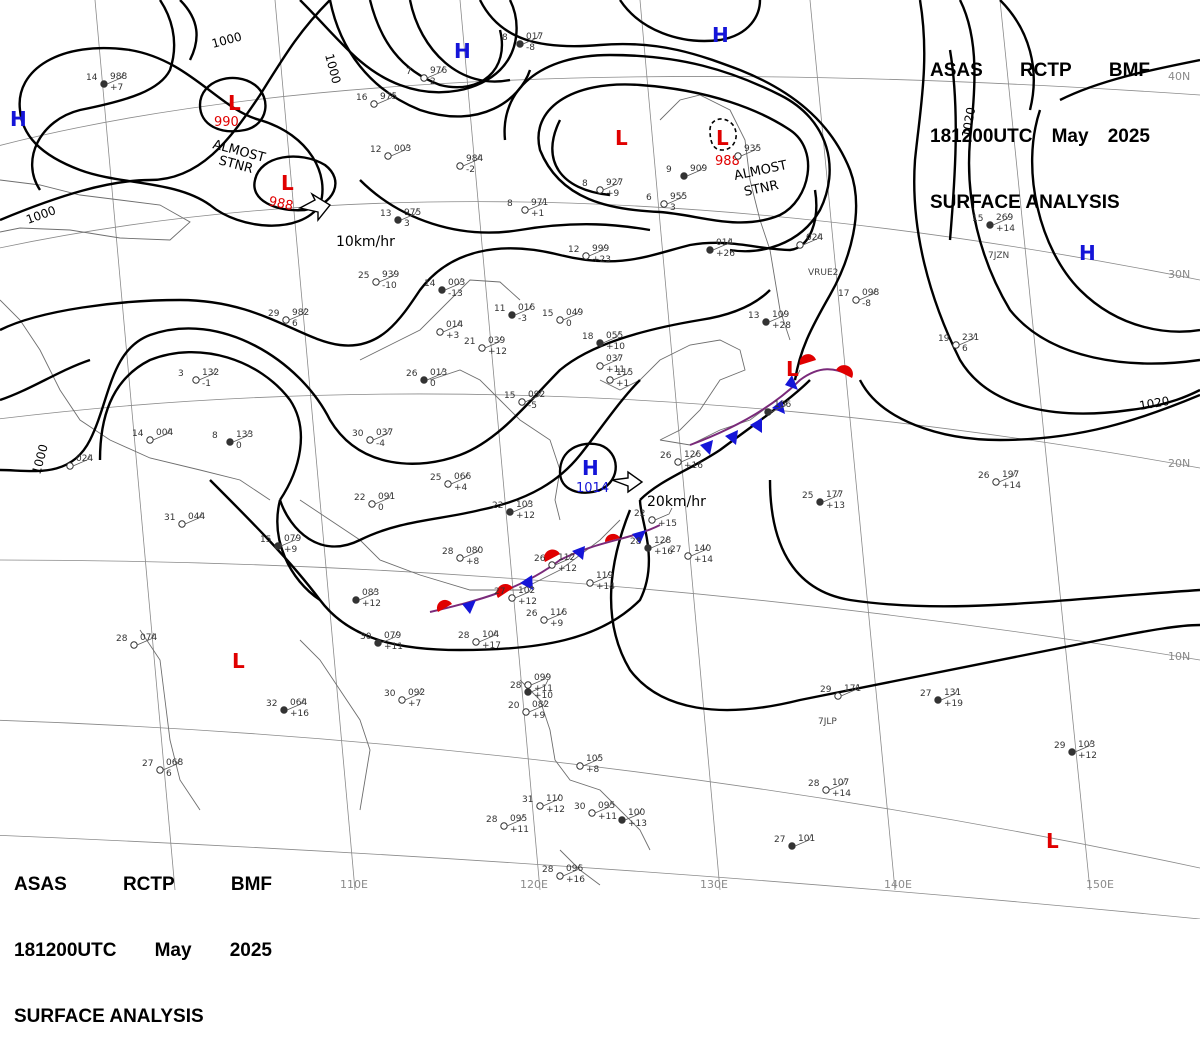  Describe the element at coordinates (678, 197) in the screenshot. I see `station-pressure: 955` at that location.